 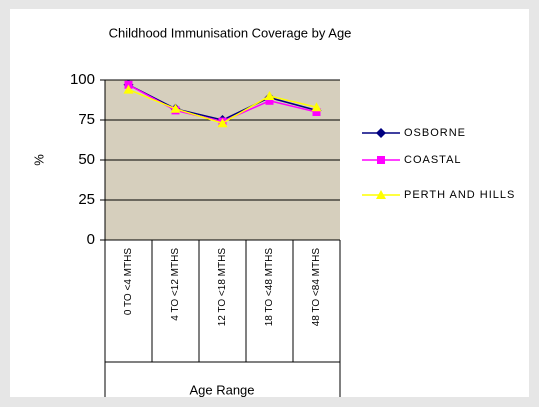 I want to click on chart-title: Childhood Immunisation Coverage by Age, so click(x=230, y=32).